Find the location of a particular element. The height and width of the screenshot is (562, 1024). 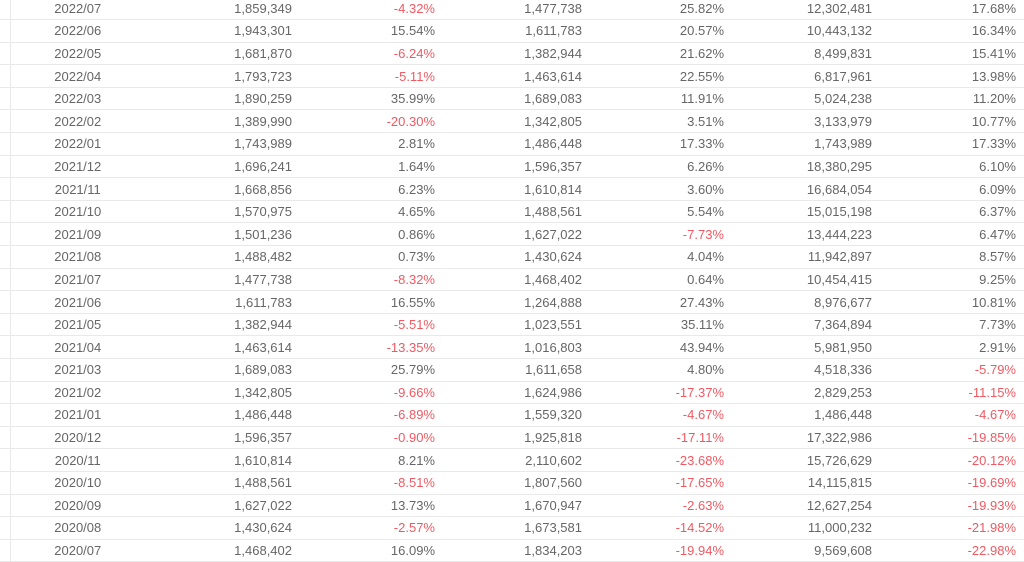

table-cell: 27.43% is located at coordinates (661, 302).